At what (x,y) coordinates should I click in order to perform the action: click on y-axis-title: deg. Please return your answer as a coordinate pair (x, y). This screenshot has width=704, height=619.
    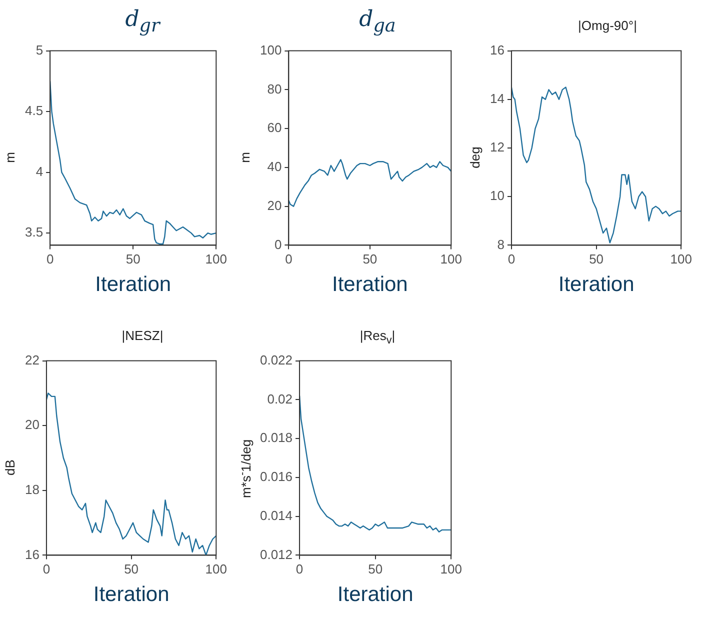
    Looking at the image, I should click on (475, 158).